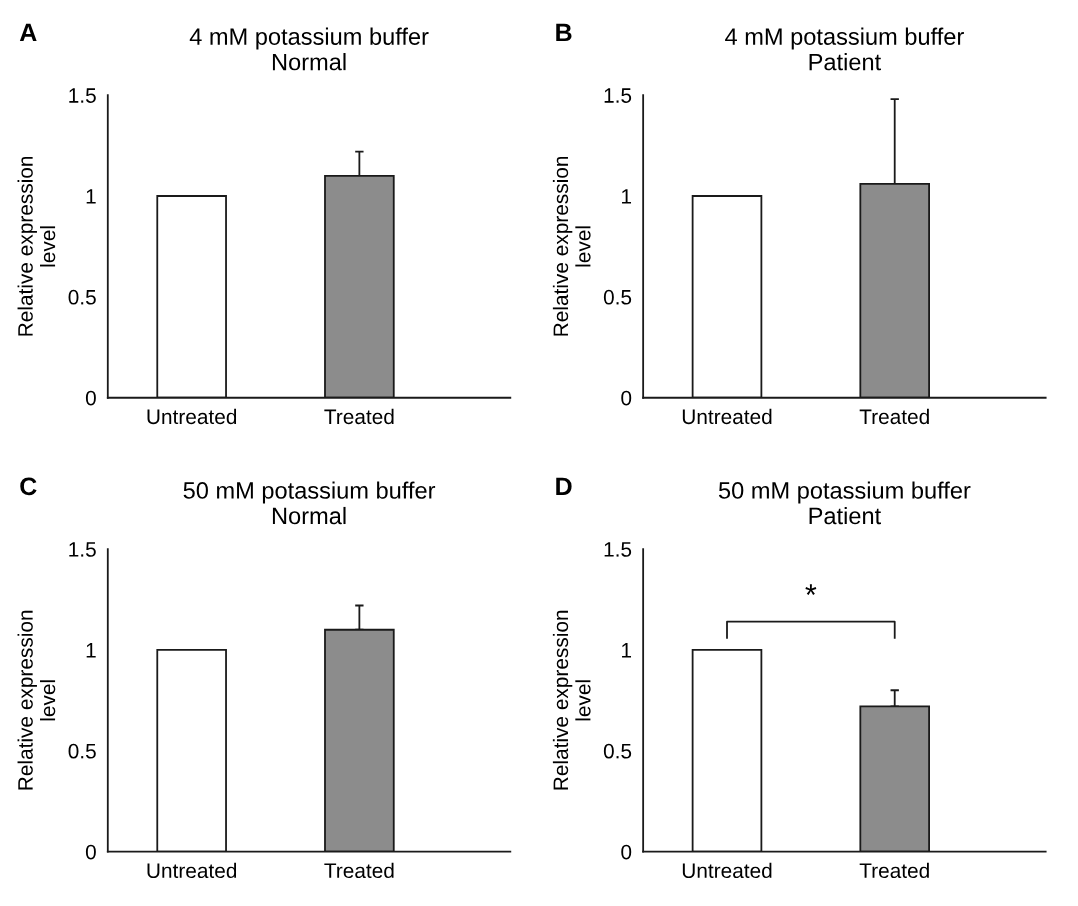  I want to click on text: A, so click(28, 32).